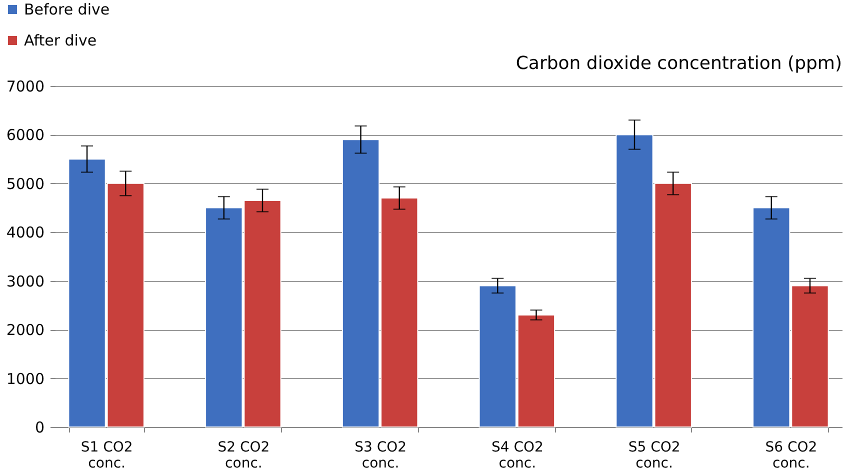 This screenshot has height=475, width=852. What do you see at coordinates (654, 456) in the screenshot?
I see `x-tick-label: S5 CO2 conc.` at bounding box center [654, 456].